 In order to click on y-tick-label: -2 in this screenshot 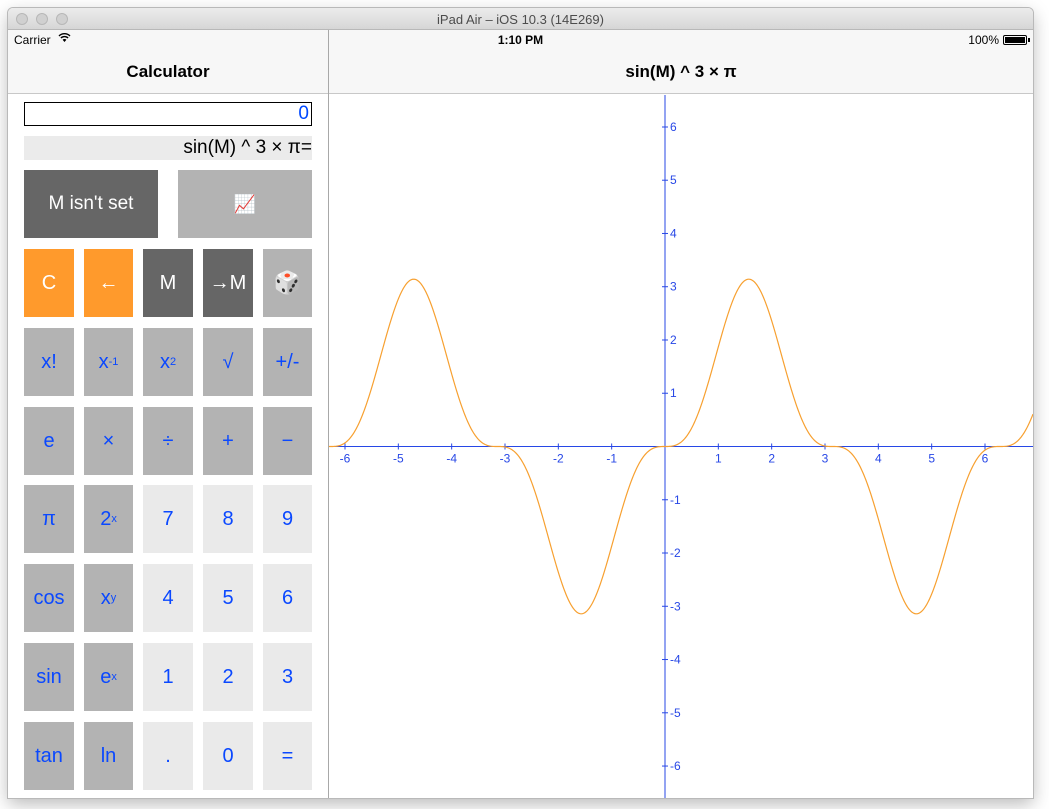, I will do `click(675, 553)`.